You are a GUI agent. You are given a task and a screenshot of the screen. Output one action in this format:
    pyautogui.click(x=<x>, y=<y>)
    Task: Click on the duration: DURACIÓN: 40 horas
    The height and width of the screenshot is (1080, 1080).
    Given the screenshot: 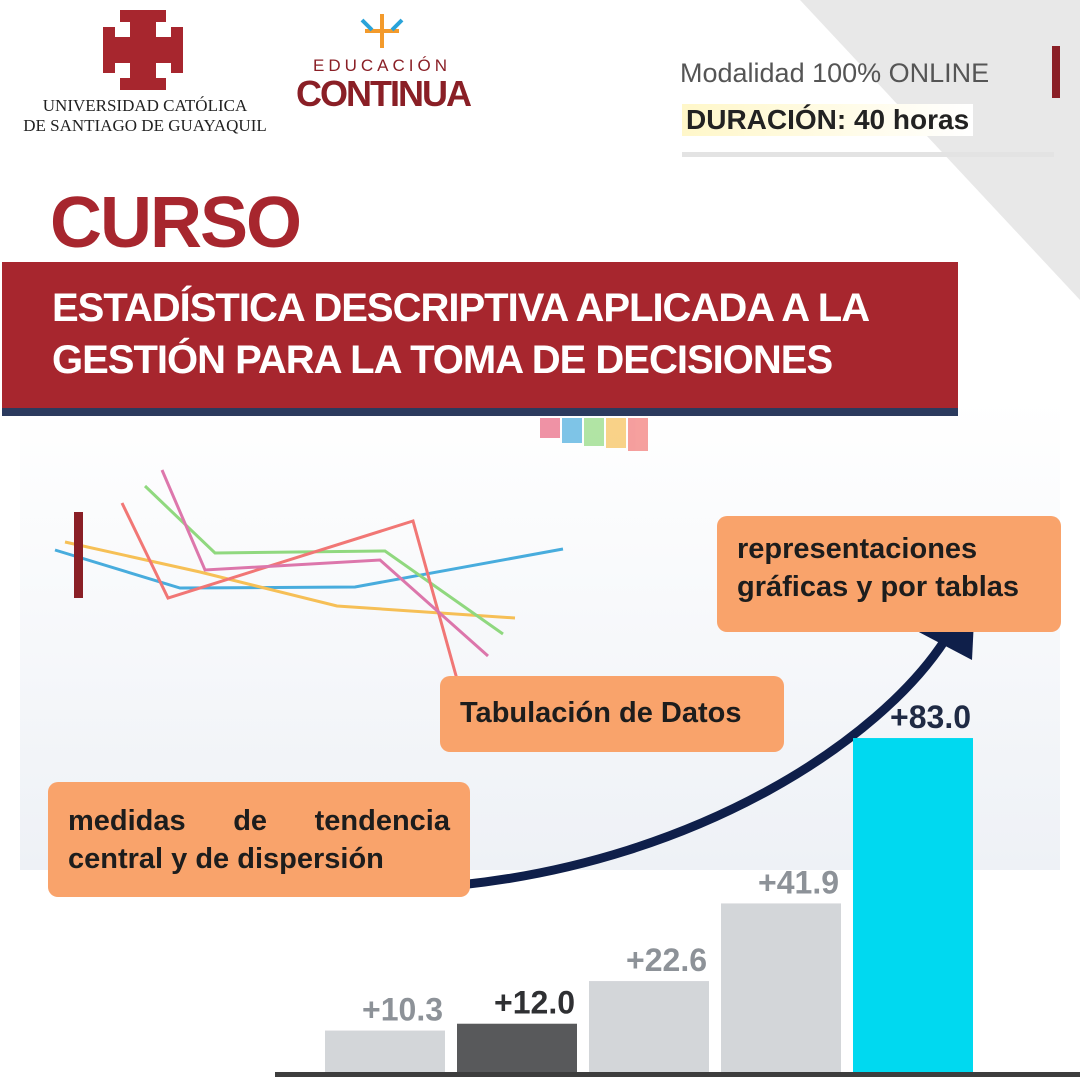 What is the action you would take?
    pyautogui.click(x=828, y=120)
    